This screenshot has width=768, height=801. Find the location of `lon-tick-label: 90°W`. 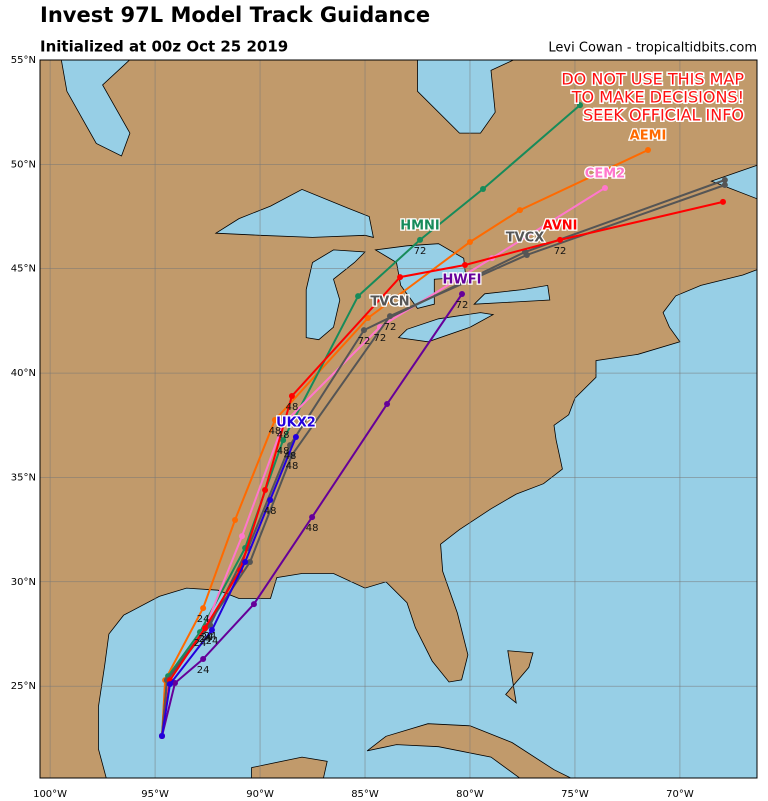

lon-tick-label: 90°W is located at coordinates (260, 794).